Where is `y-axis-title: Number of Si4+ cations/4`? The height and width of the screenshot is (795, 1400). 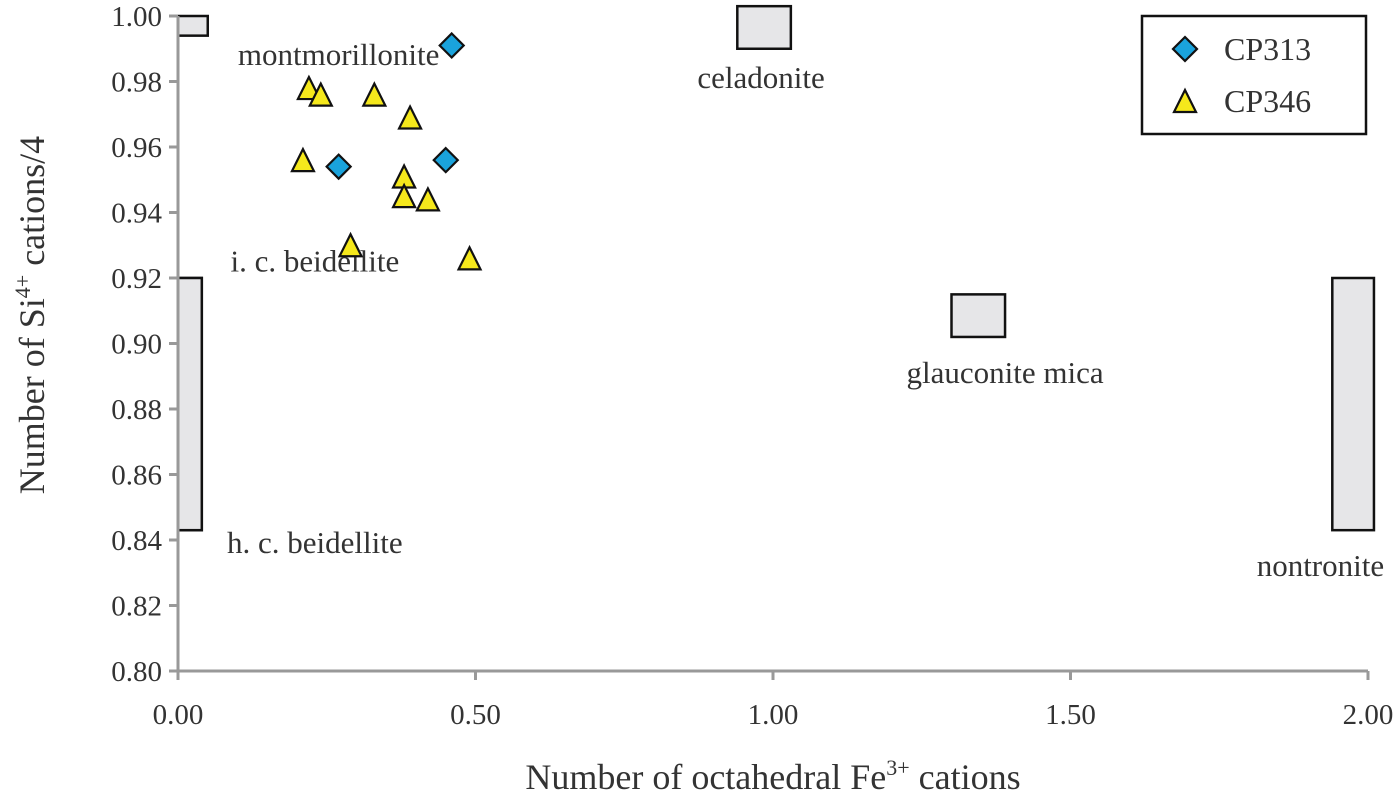
y-axis-title: Number of Si4+ cations/4 is located at coordinates (31, 315).